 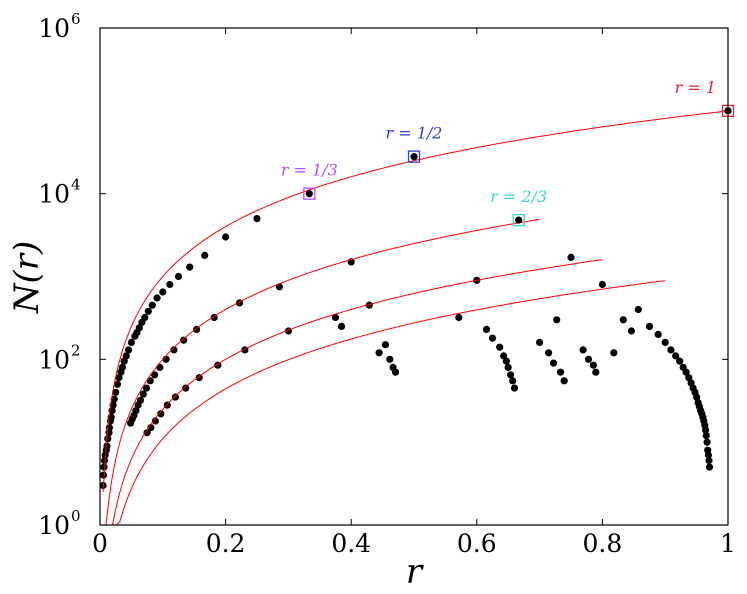 What do you see at coordinates (695, 87) in the screenshot?
I see `highlight-label: r = 1` at bounding box center [695, 87].